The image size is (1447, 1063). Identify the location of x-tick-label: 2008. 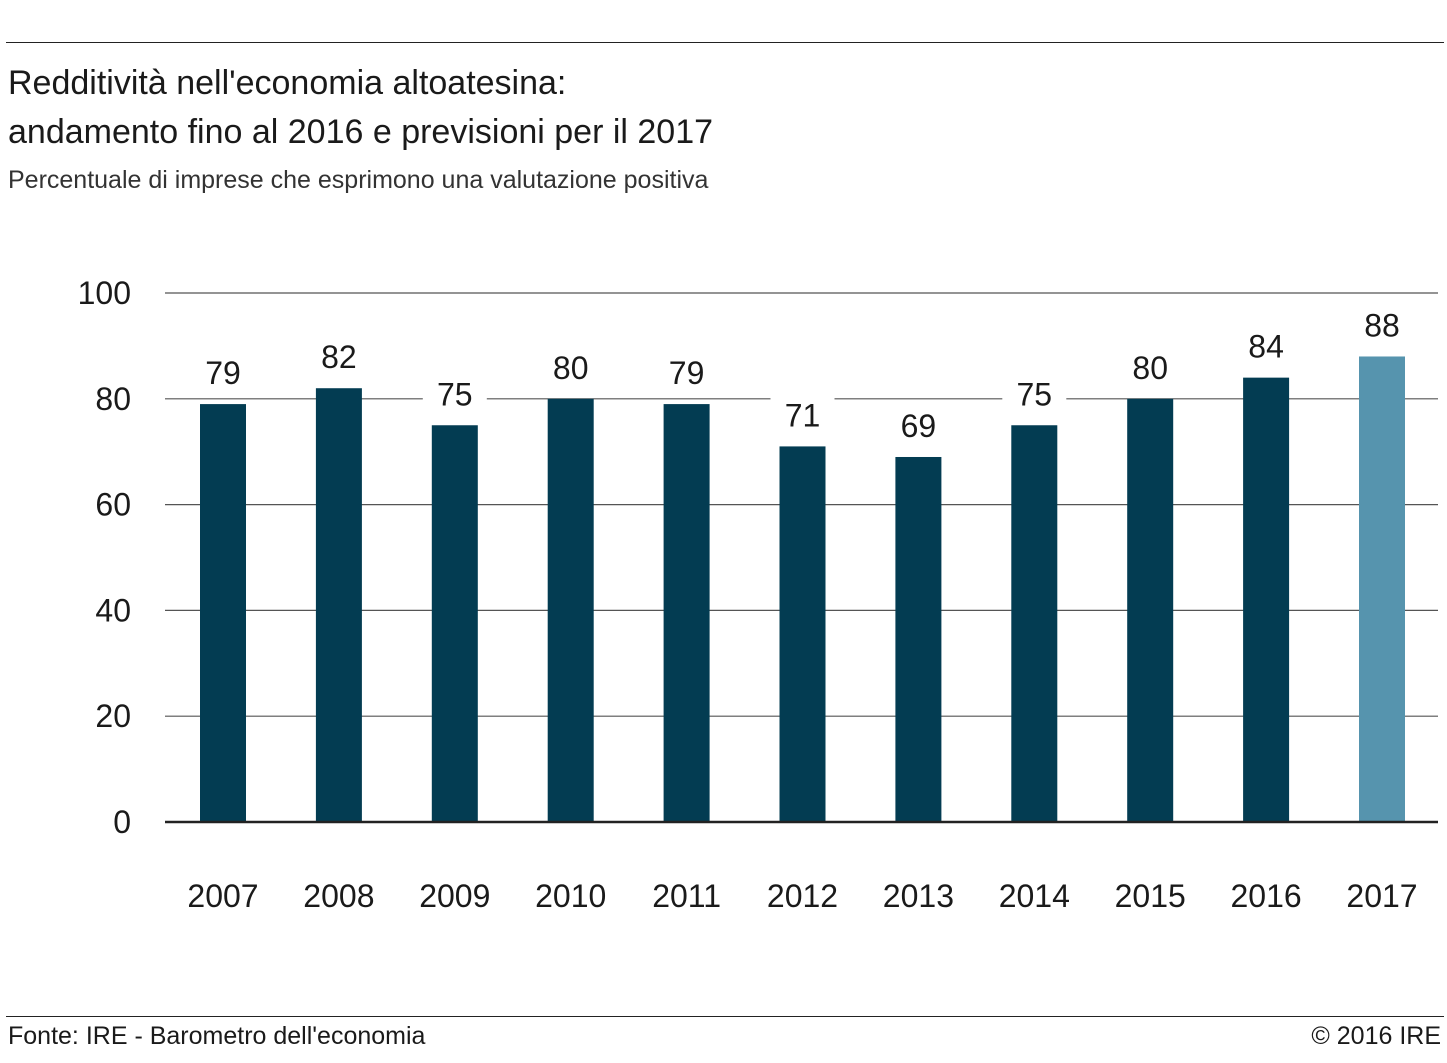
(338, 896).